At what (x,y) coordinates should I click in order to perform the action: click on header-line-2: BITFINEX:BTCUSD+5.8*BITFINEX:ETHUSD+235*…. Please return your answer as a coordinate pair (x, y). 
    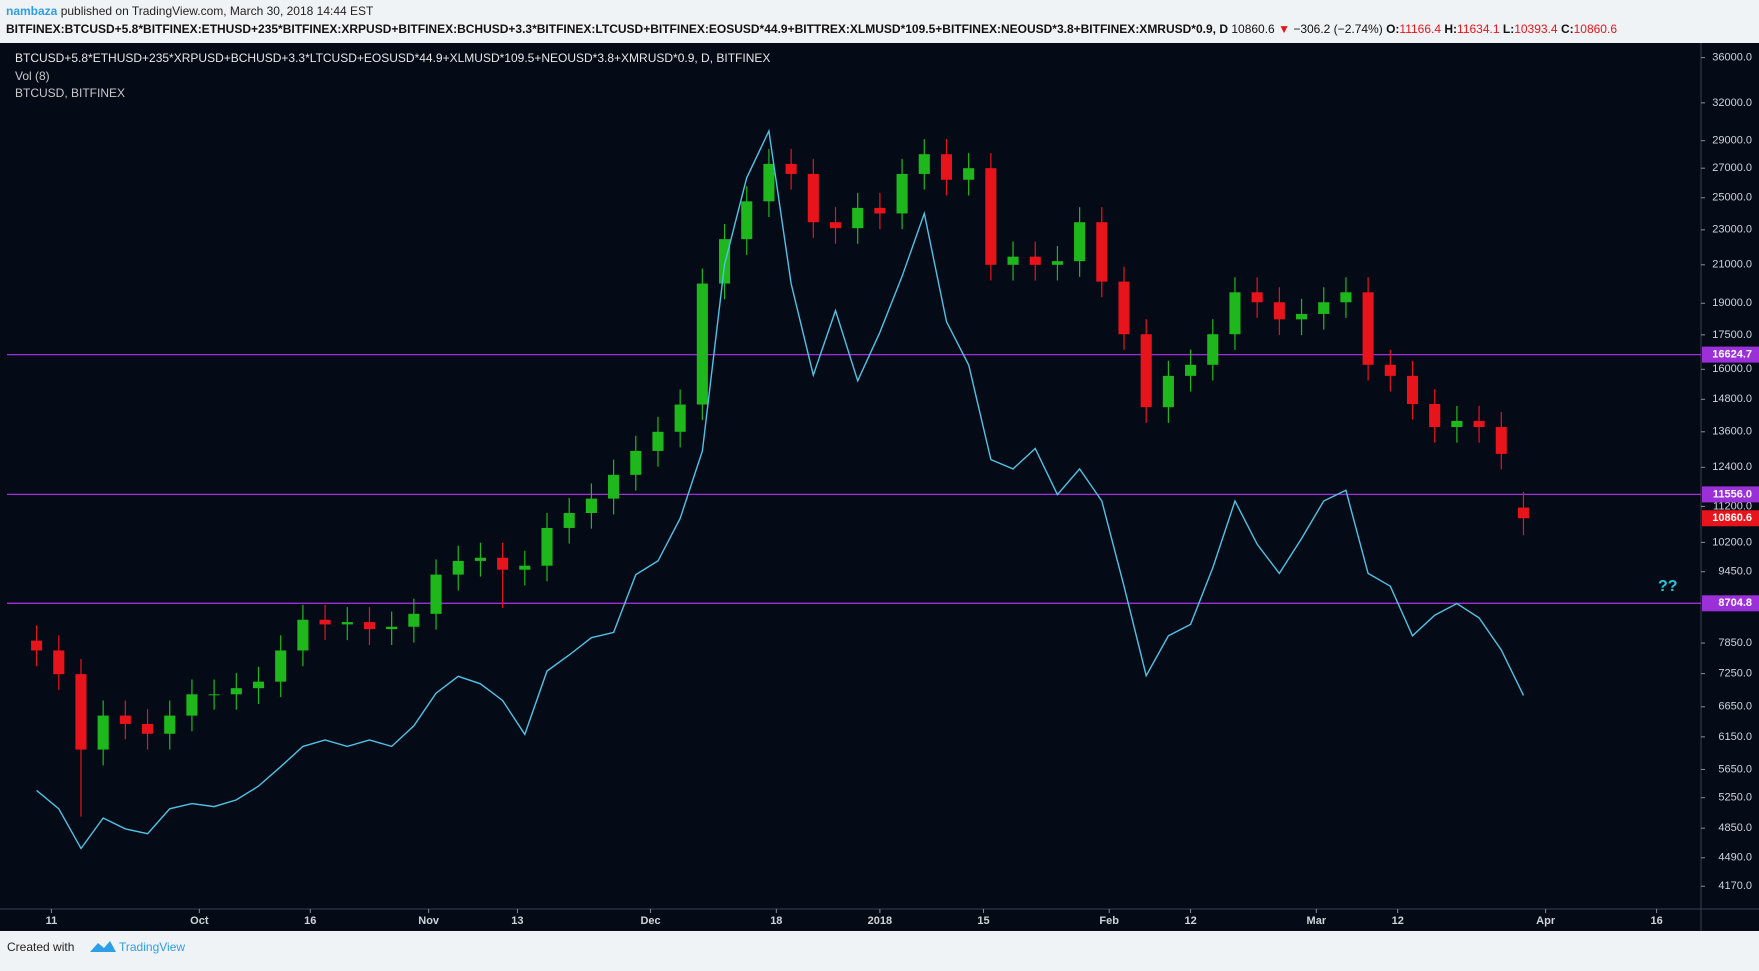
    Looking at the image, I should click on (811, 29).